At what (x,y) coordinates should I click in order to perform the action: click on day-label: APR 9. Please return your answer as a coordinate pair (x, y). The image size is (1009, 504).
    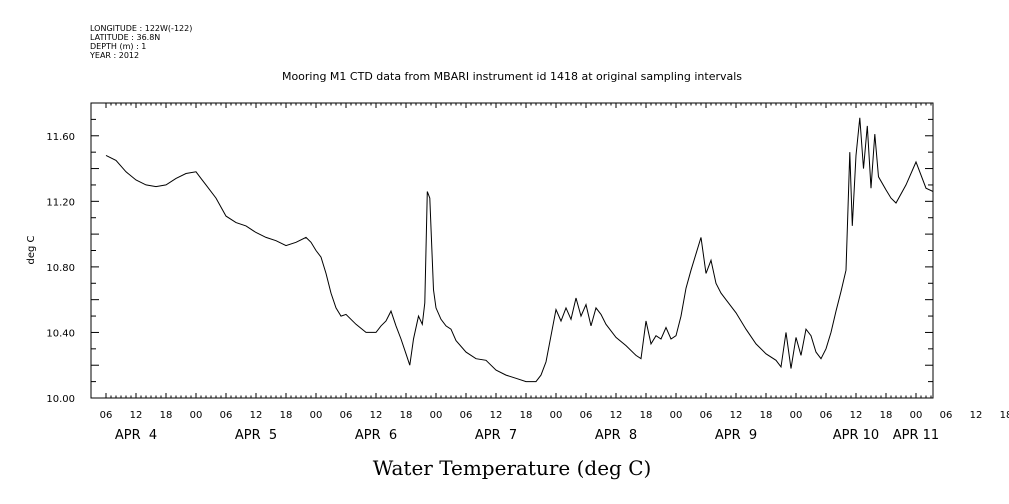
    Looking at the image, I should click on (736, 435).